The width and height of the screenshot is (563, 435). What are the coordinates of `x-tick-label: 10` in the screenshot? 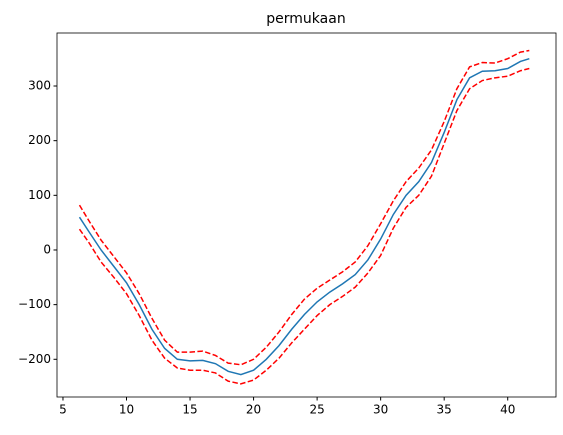 It's located at (126, 410).